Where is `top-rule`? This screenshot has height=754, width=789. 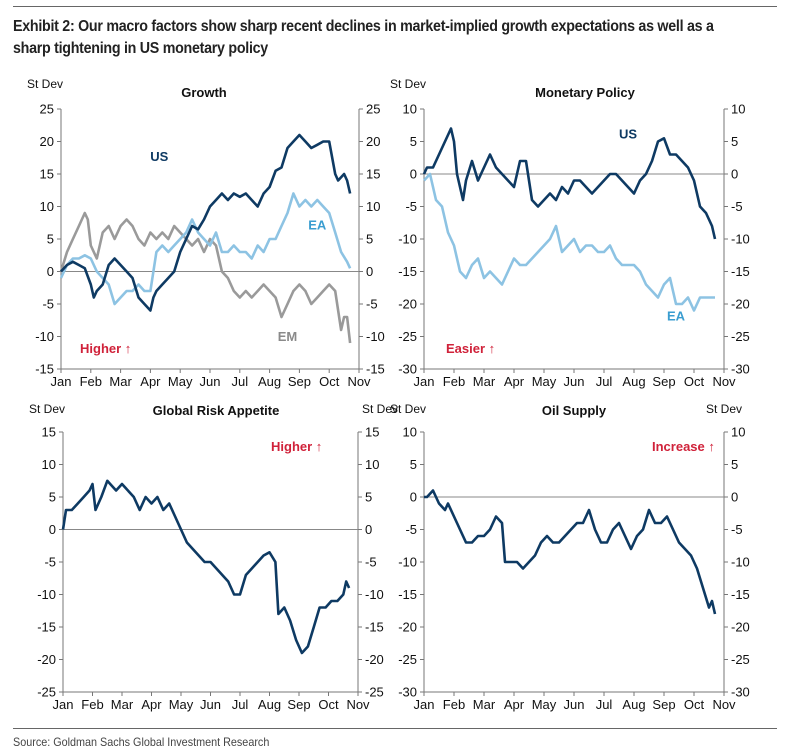
top-rule is located at coordinates (395, 6).